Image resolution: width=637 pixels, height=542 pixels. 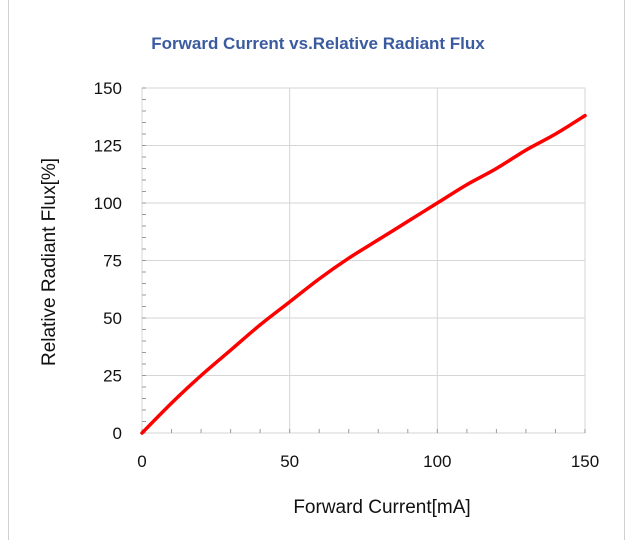 What do you see at coordinates (49, 262) in the screenshot?
I see `y-axis-label: Relative Radiant Flux[%]` at bounding box center [49, 262].